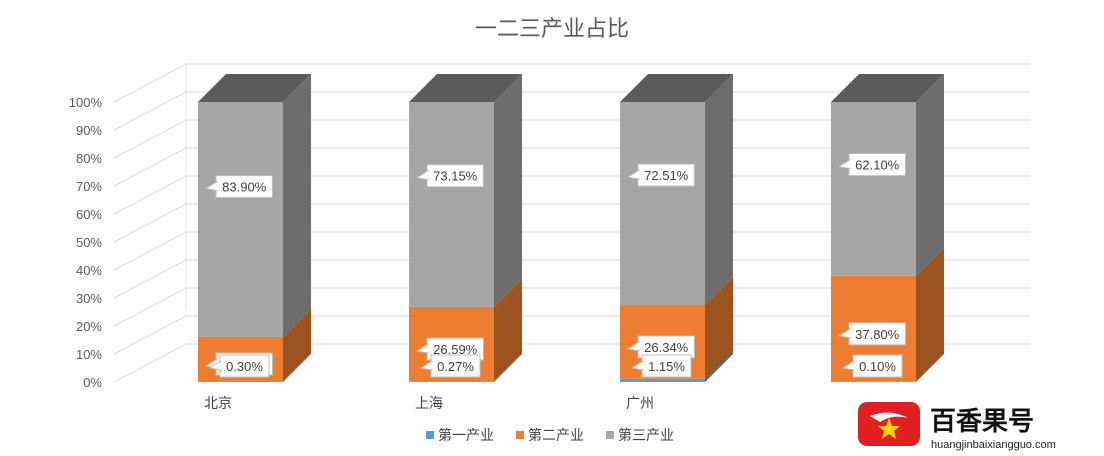 Image resolution: width=1104 pixels, height=456 pixels. I want to click on legend-entry: 第二产业, so click(550, 435).